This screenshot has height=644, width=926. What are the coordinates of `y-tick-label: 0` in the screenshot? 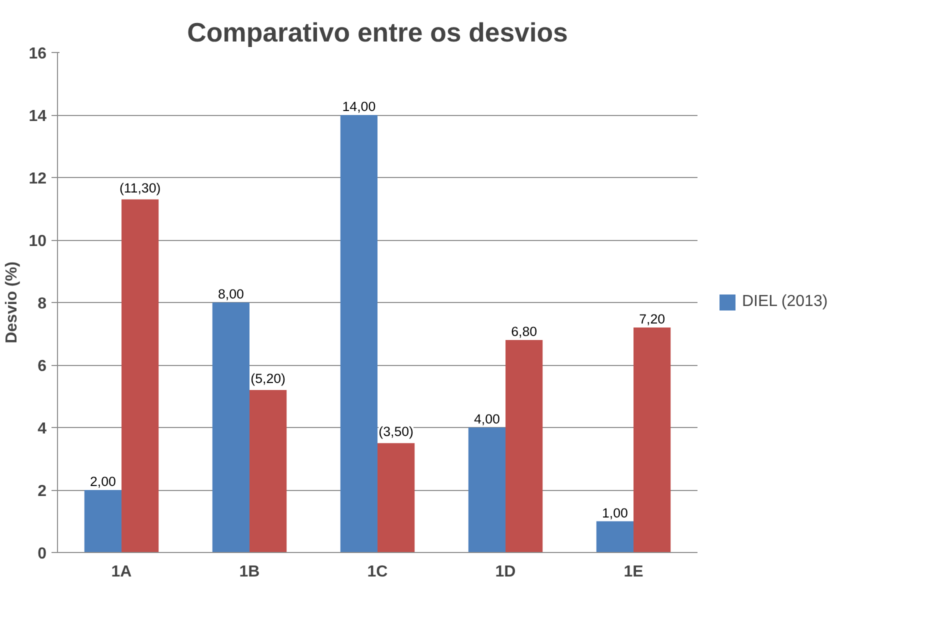 It's located at (42, 554).